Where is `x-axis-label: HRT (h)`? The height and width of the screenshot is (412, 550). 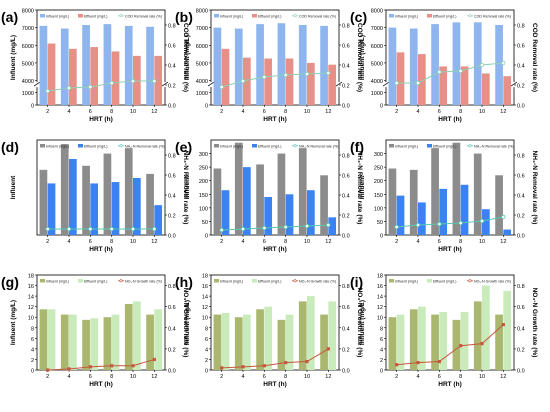
x-axis-label: HRT (h) is located at coordinates (449, 249).